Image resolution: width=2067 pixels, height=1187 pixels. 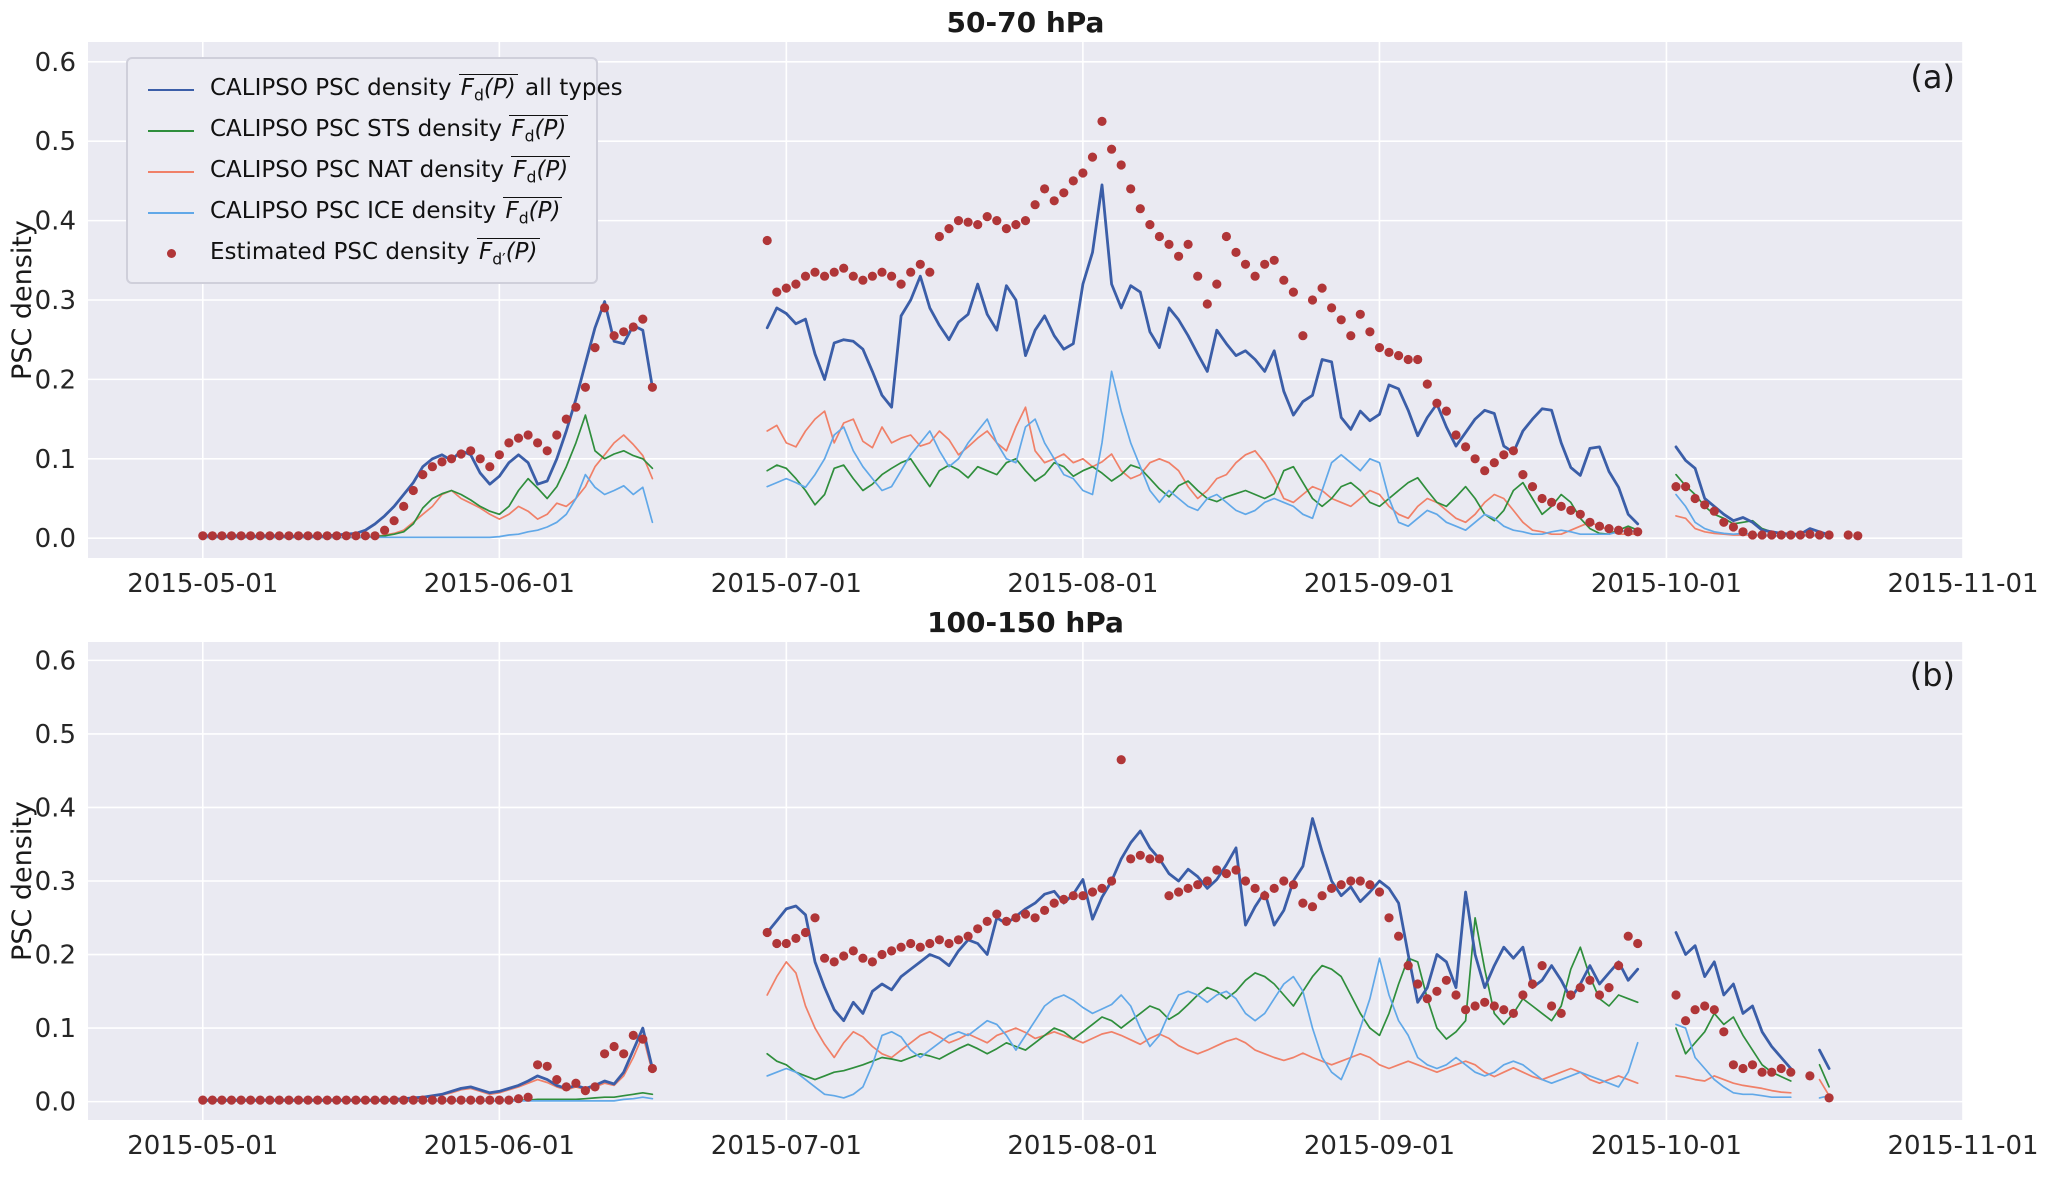 What do you see at coordinates (362, 171) in the screenshot?
I see `legend-item-nat: CALIPSO PSC NAT density Fd(P)` at bounding box center [362, 171].